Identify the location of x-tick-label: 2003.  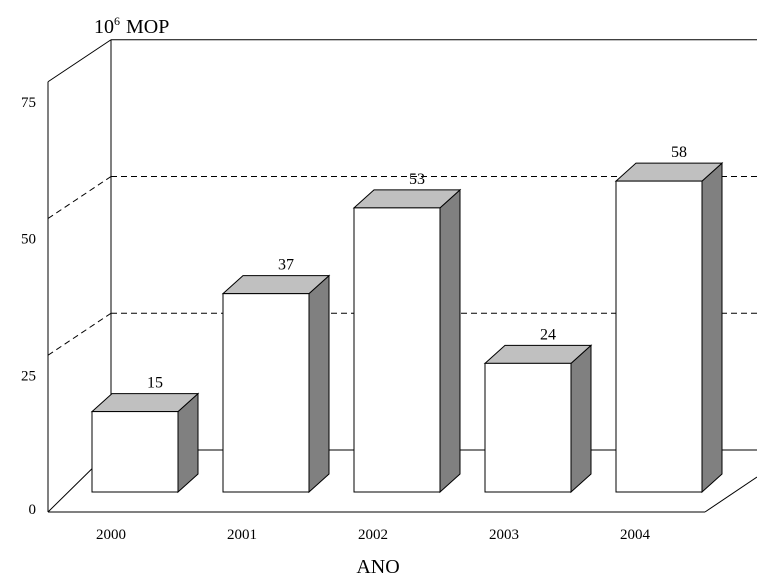
(504, 535).